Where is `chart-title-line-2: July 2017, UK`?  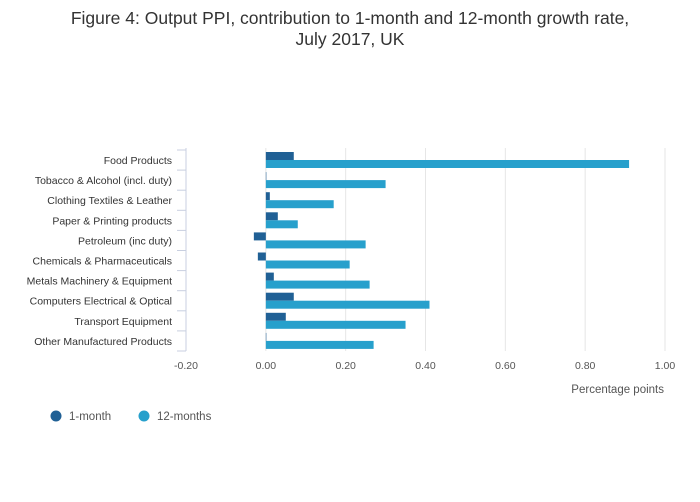 chart-title-line-2: July 2017, UK is located at coordinates (350, 39).